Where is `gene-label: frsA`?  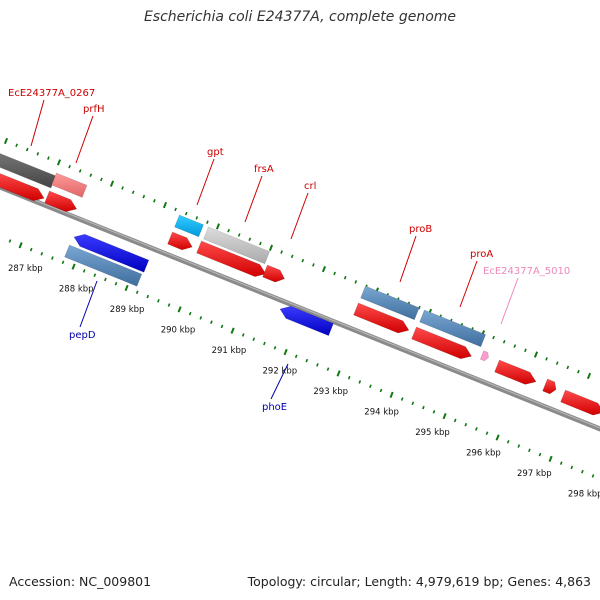 gene-label: frsA is located at coordinates (264, 169).